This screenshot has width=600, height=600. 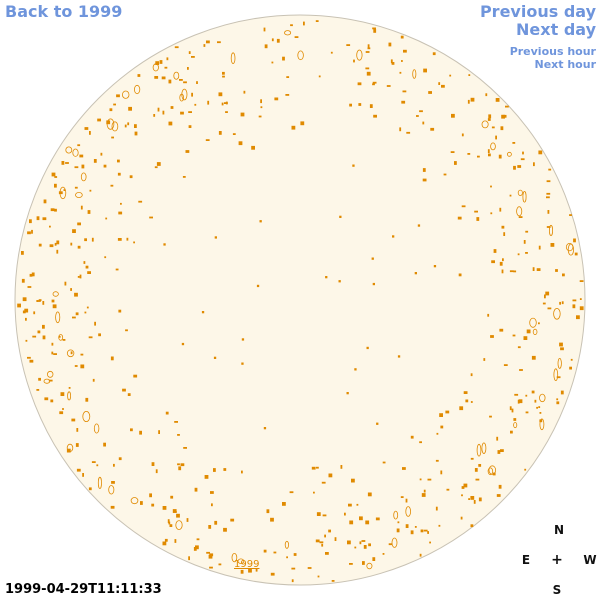 I want to click on next-hour-link: Next hour, so click(x=565, y=64).